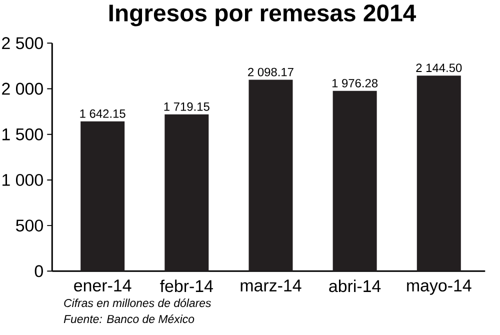  I want to click on data-label: 1 719.15, so click(187, 106).